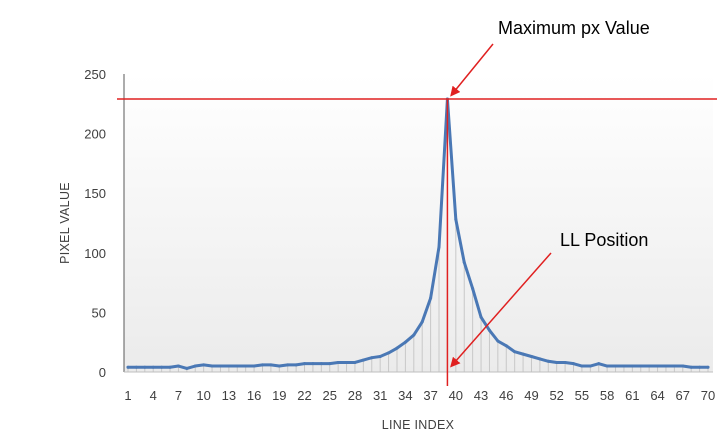 Image resolution: width=727 pixels, height=440 pixels. Describe the element at coordinates (99, 312) in the screenshot. I see `y-tick-label: 50` at that location.